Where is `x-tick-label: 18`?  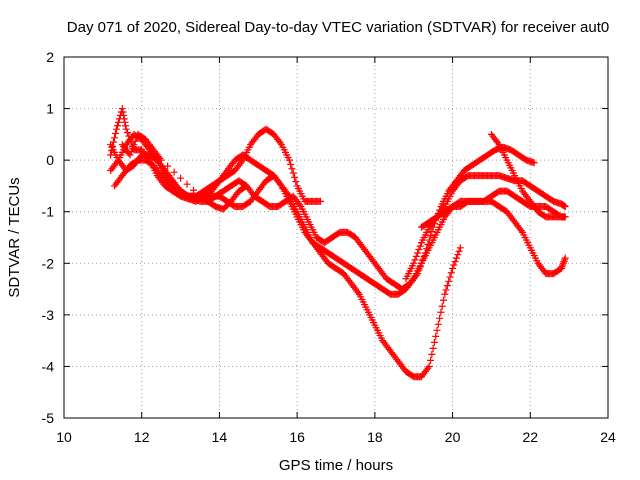
x-tick-label: 18 is located at coordinates (375, 437).